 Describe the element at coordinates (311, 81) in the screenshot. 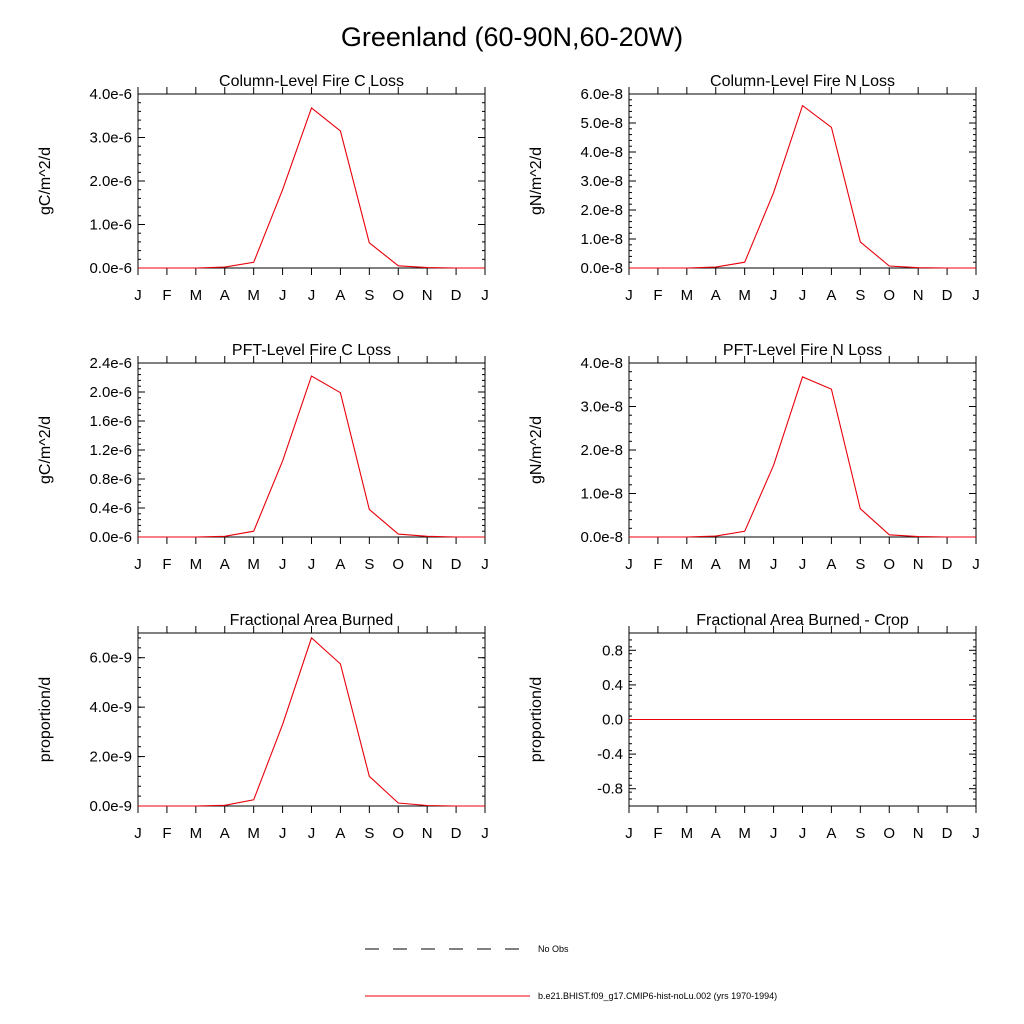

I see `panel-title: Column-Level Fire C Loss` at that location.